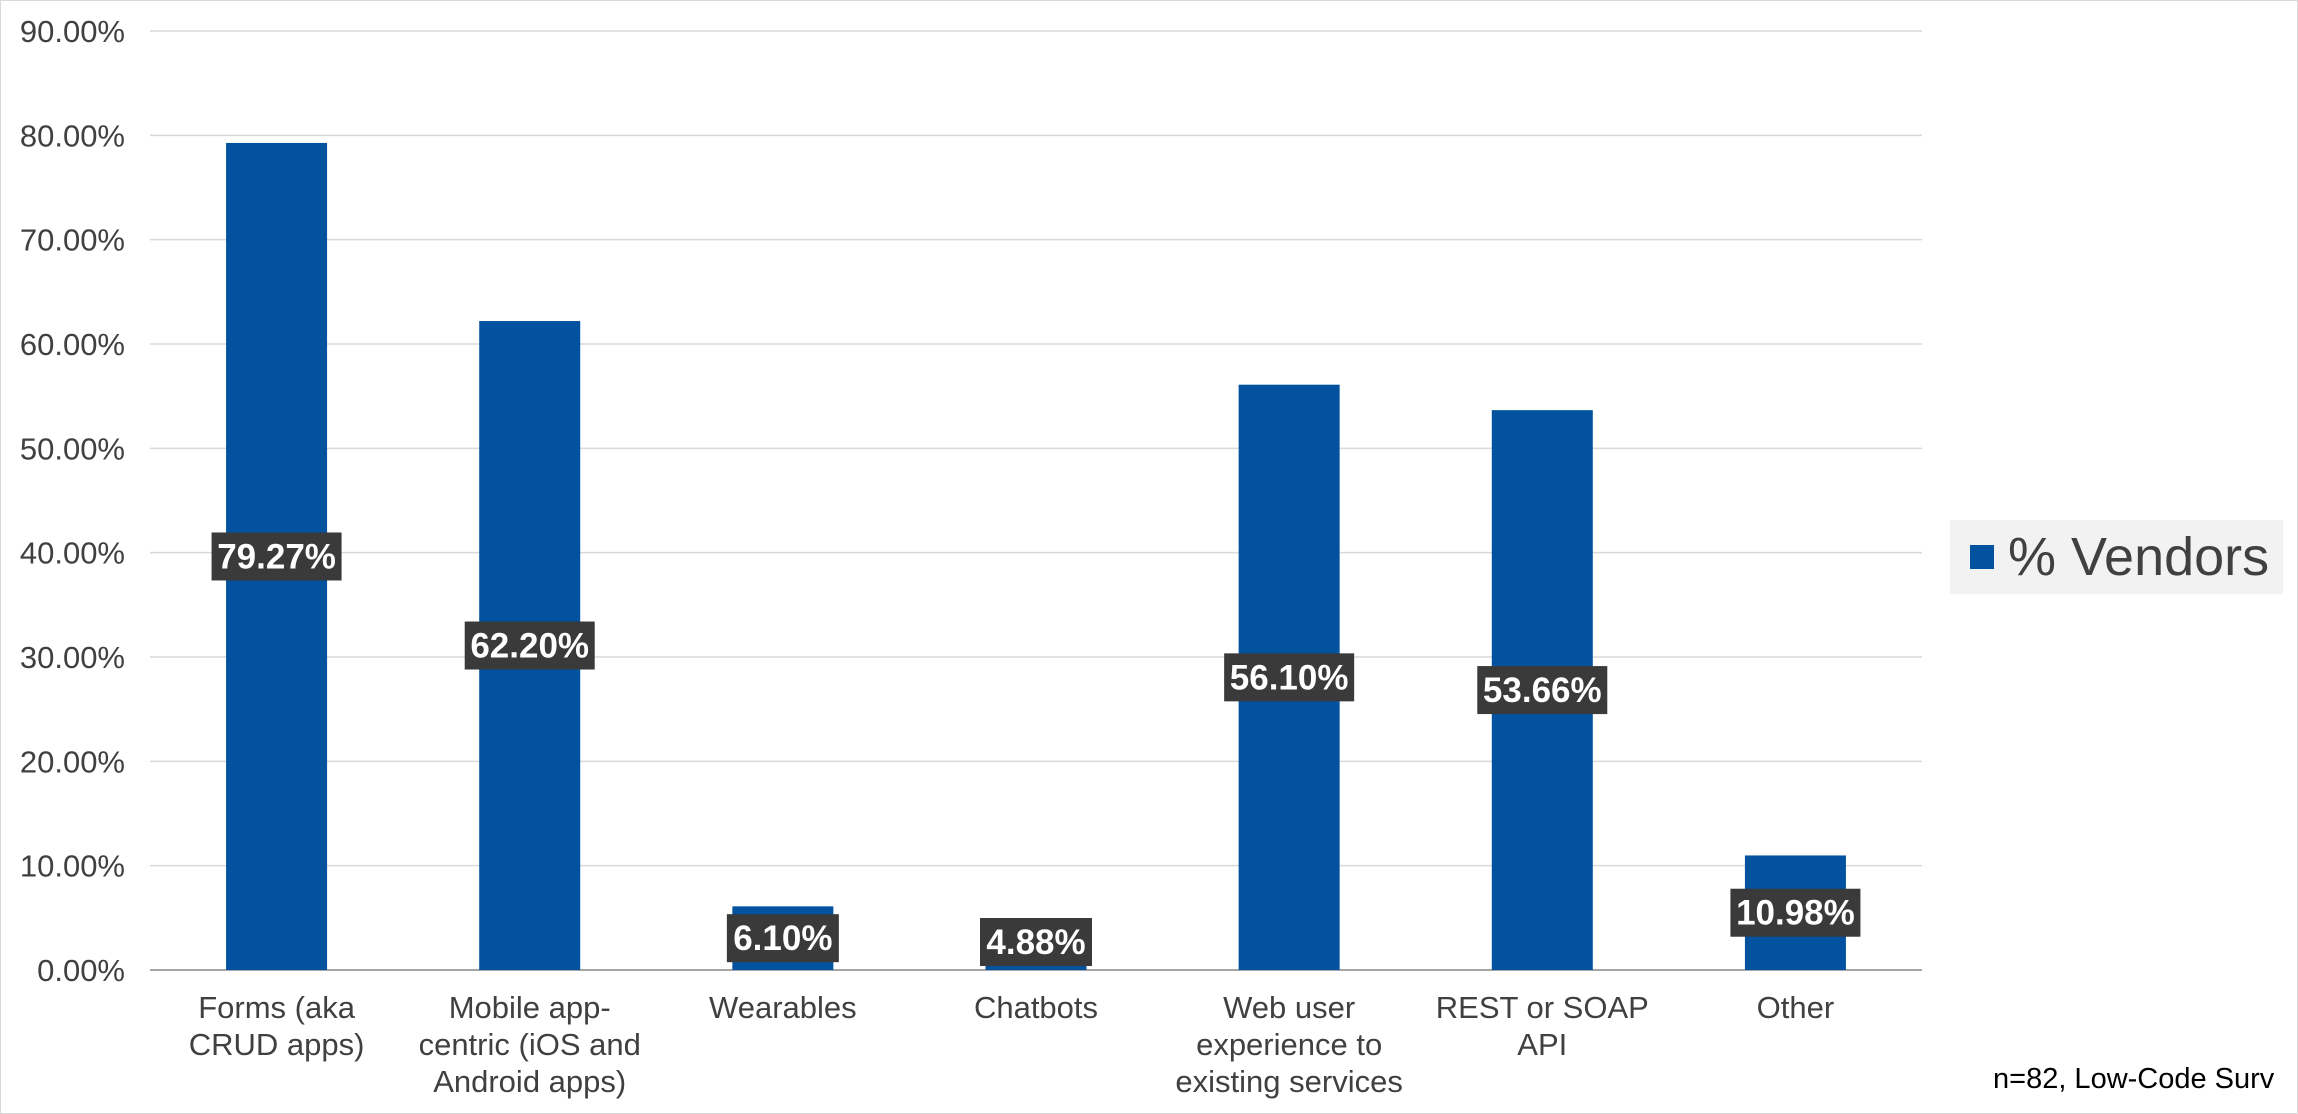 The width and height of the screenshot is (2298, 1114). I want to click on y-tick-label: 0.00%, so click(81, 970).